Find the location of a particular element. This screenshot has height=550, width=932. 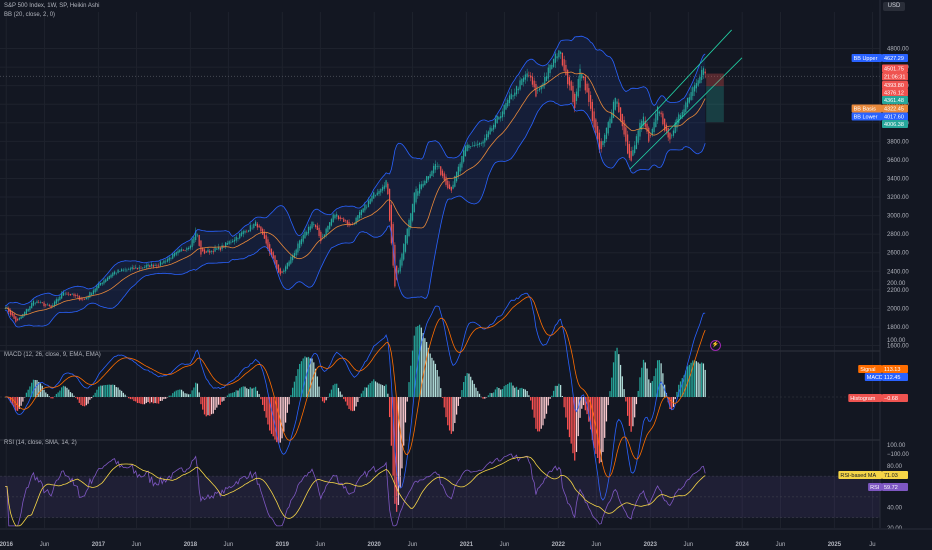

drawings is located at coordinates (686, 99).